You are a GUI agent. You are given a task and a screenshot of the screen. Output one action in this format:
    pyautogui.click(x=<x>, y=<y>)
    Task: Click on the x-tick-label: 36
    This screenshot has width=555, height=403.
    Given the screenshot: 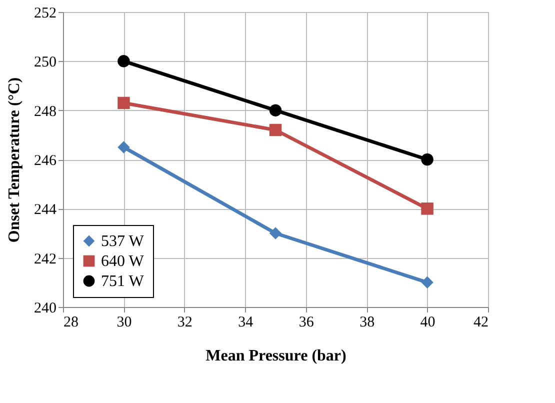 What is the action you would take?
    pyautogui.click(x=306, y=322)
    